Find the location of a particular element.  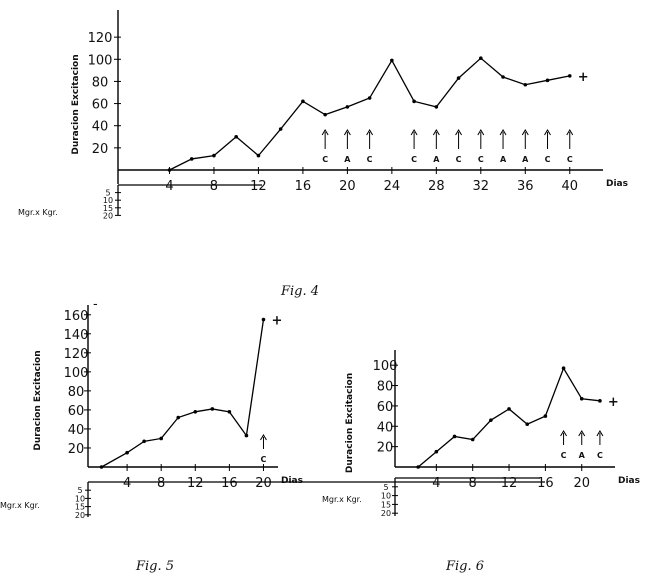

y-tick-label: 120 is located at coordinates (76, 354).